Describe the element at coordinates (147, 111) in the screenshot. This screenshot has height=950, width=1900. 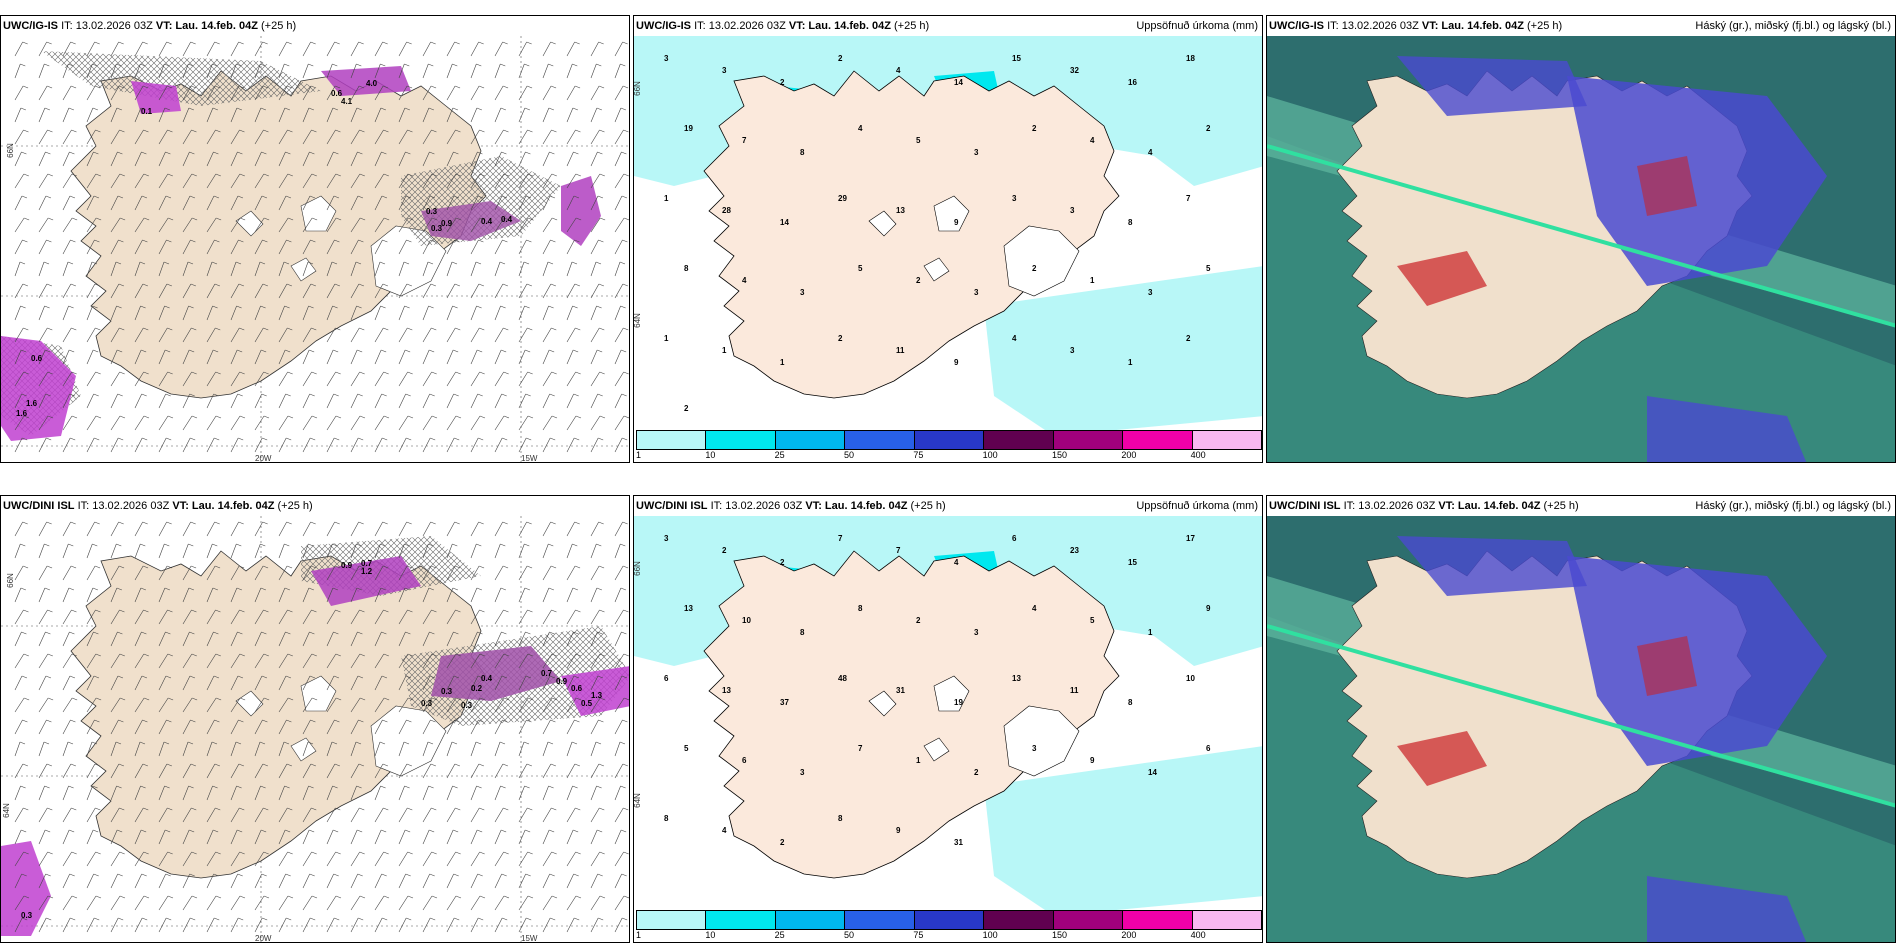
I see `wind-value-label: 0.1` at that location.